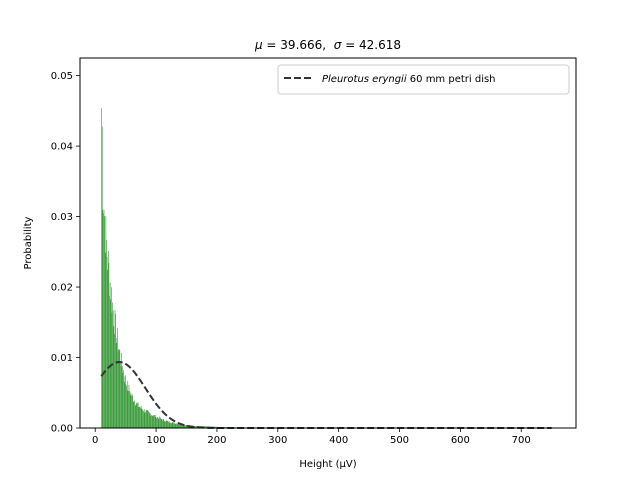  What do you see at coordinates (62, 76) in the screenshot?
I see `y-tick-label: 0.05` at bounding box center [62, 76].